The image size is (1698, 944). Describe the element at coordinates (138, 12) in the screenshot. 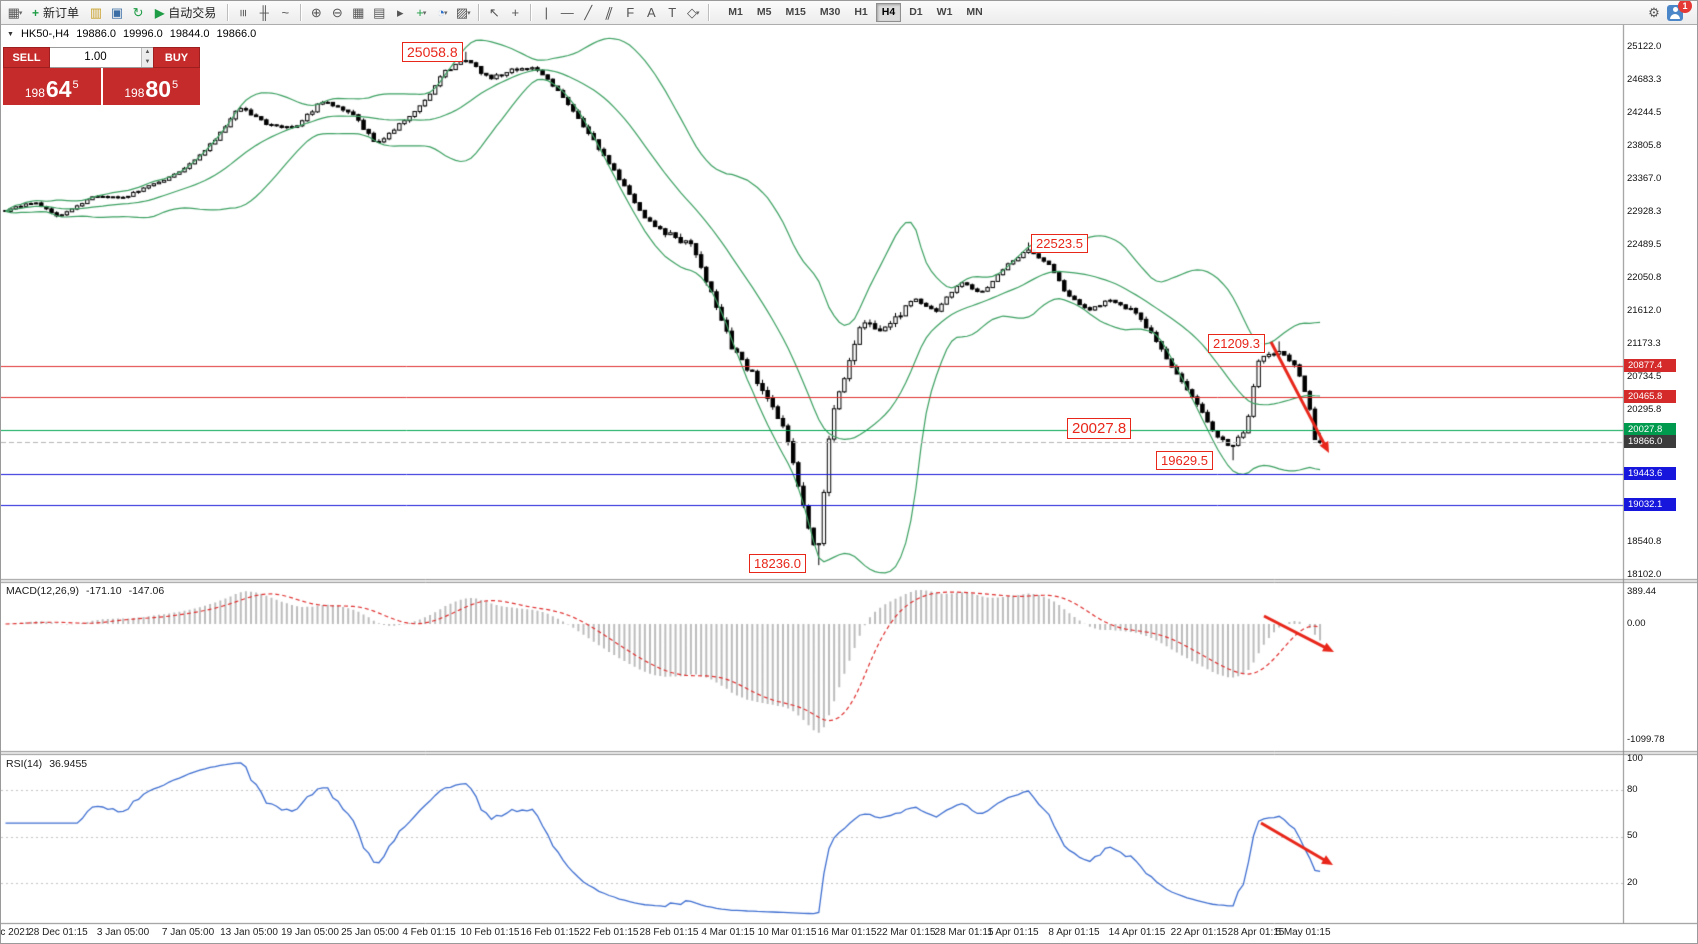

I see `refresh-icon: ↻` at that location.